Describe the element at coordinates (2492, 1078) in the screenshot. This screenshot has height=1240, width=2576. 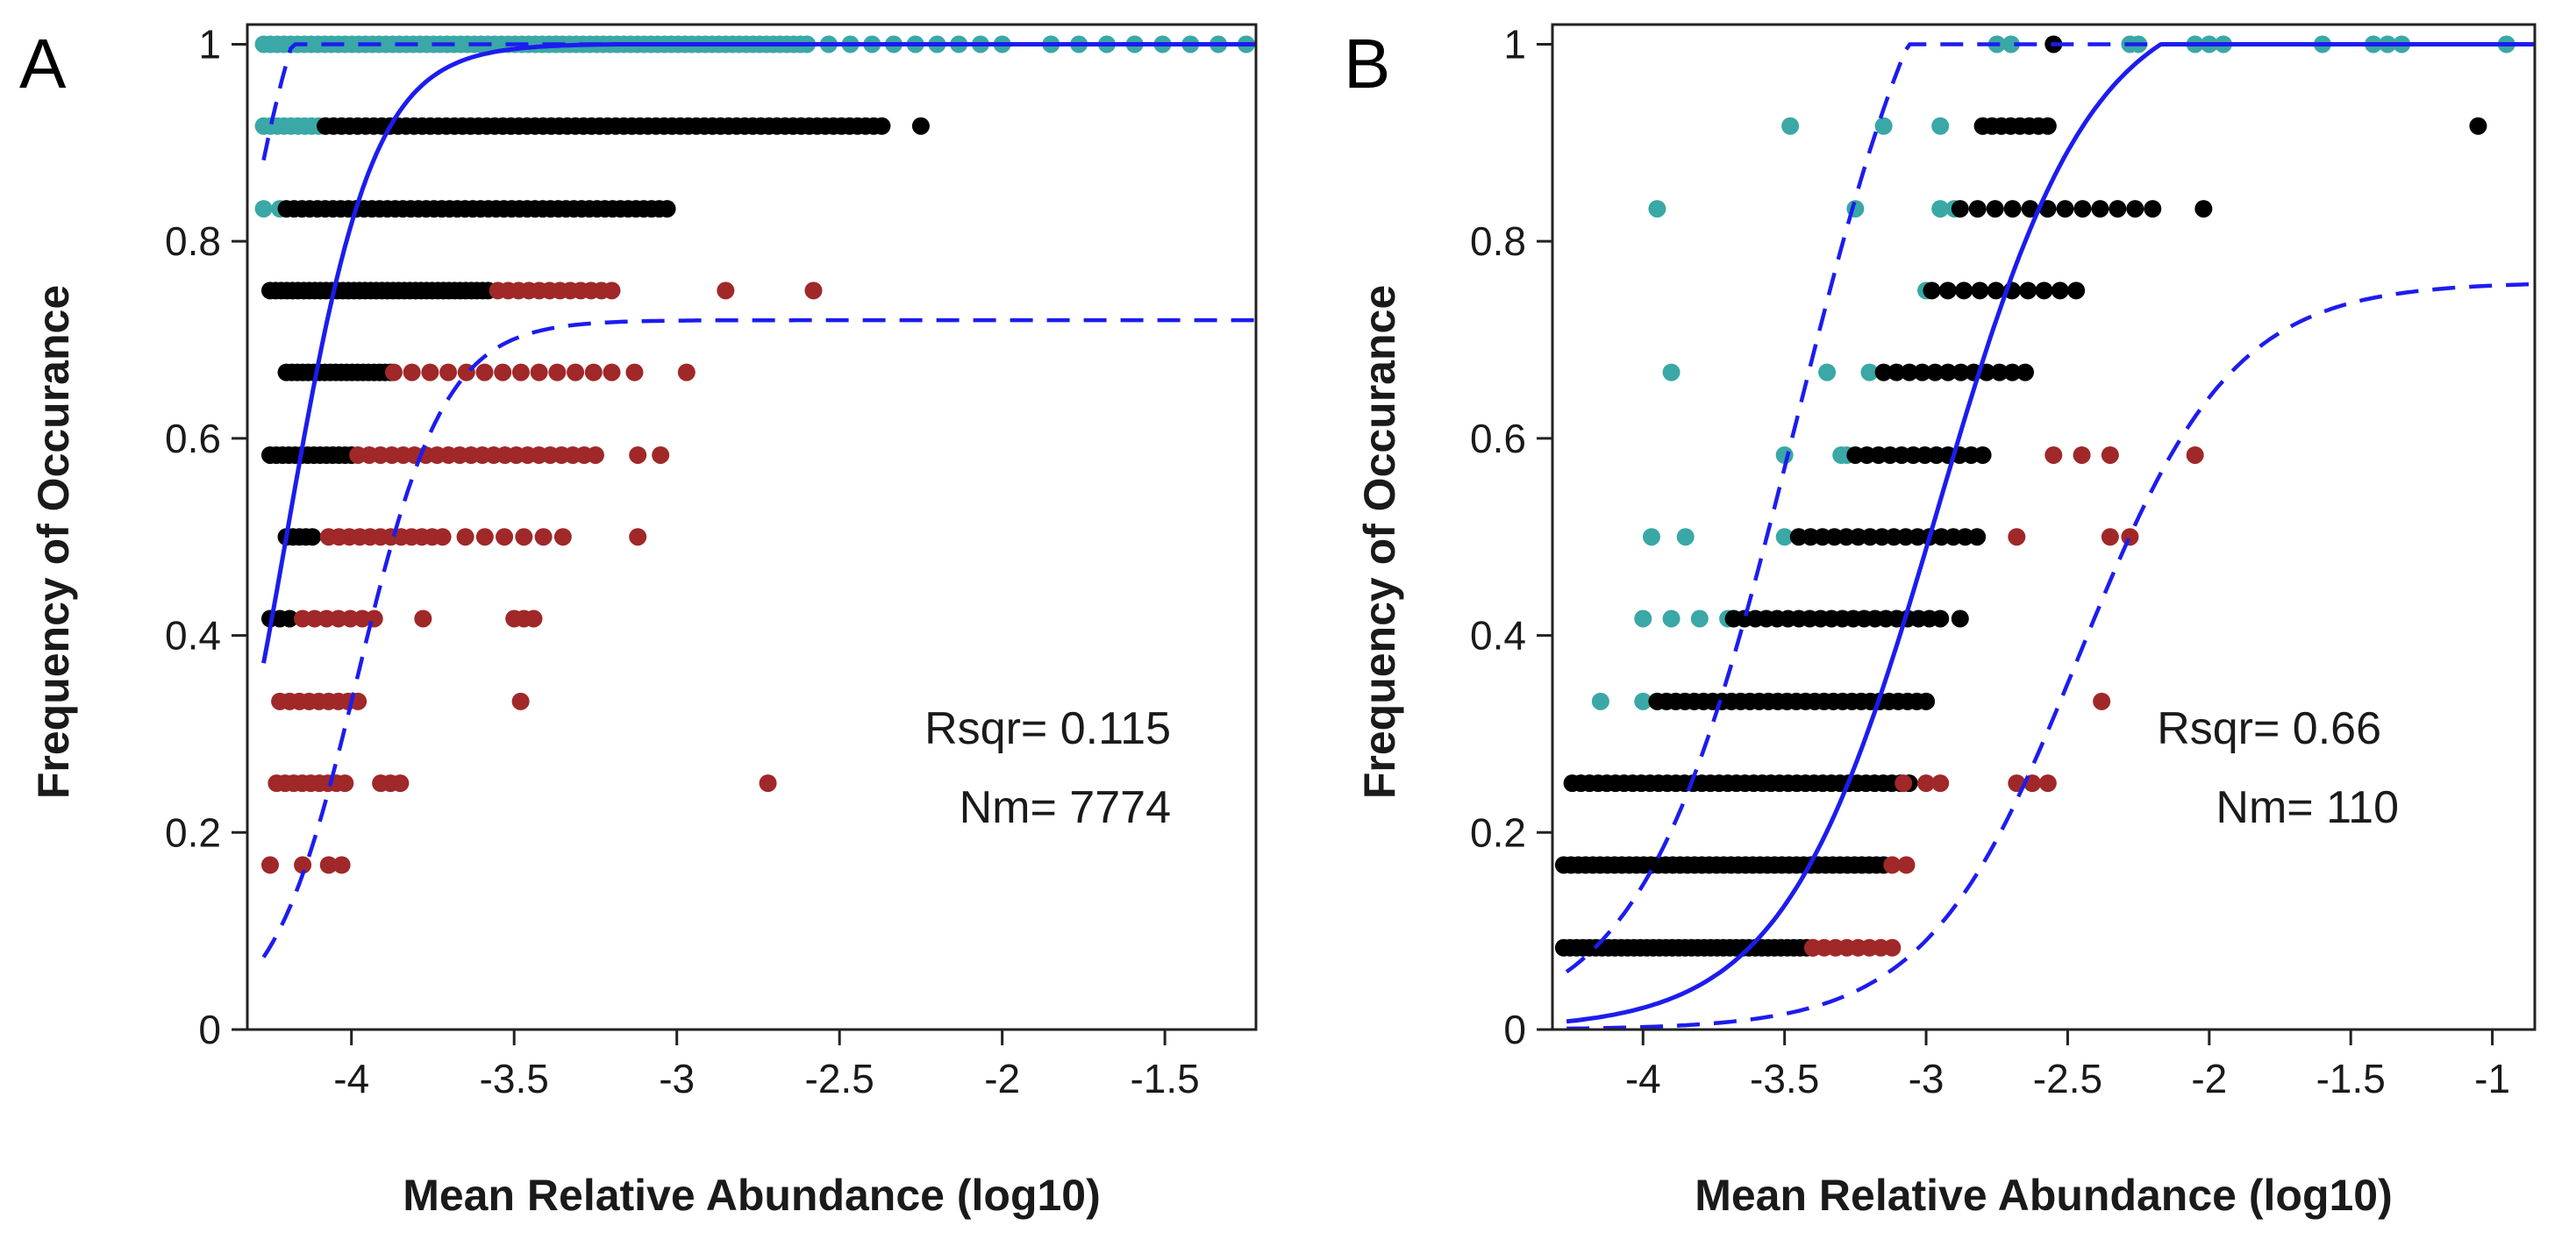
I see `x-tick-label: -1` at that location.